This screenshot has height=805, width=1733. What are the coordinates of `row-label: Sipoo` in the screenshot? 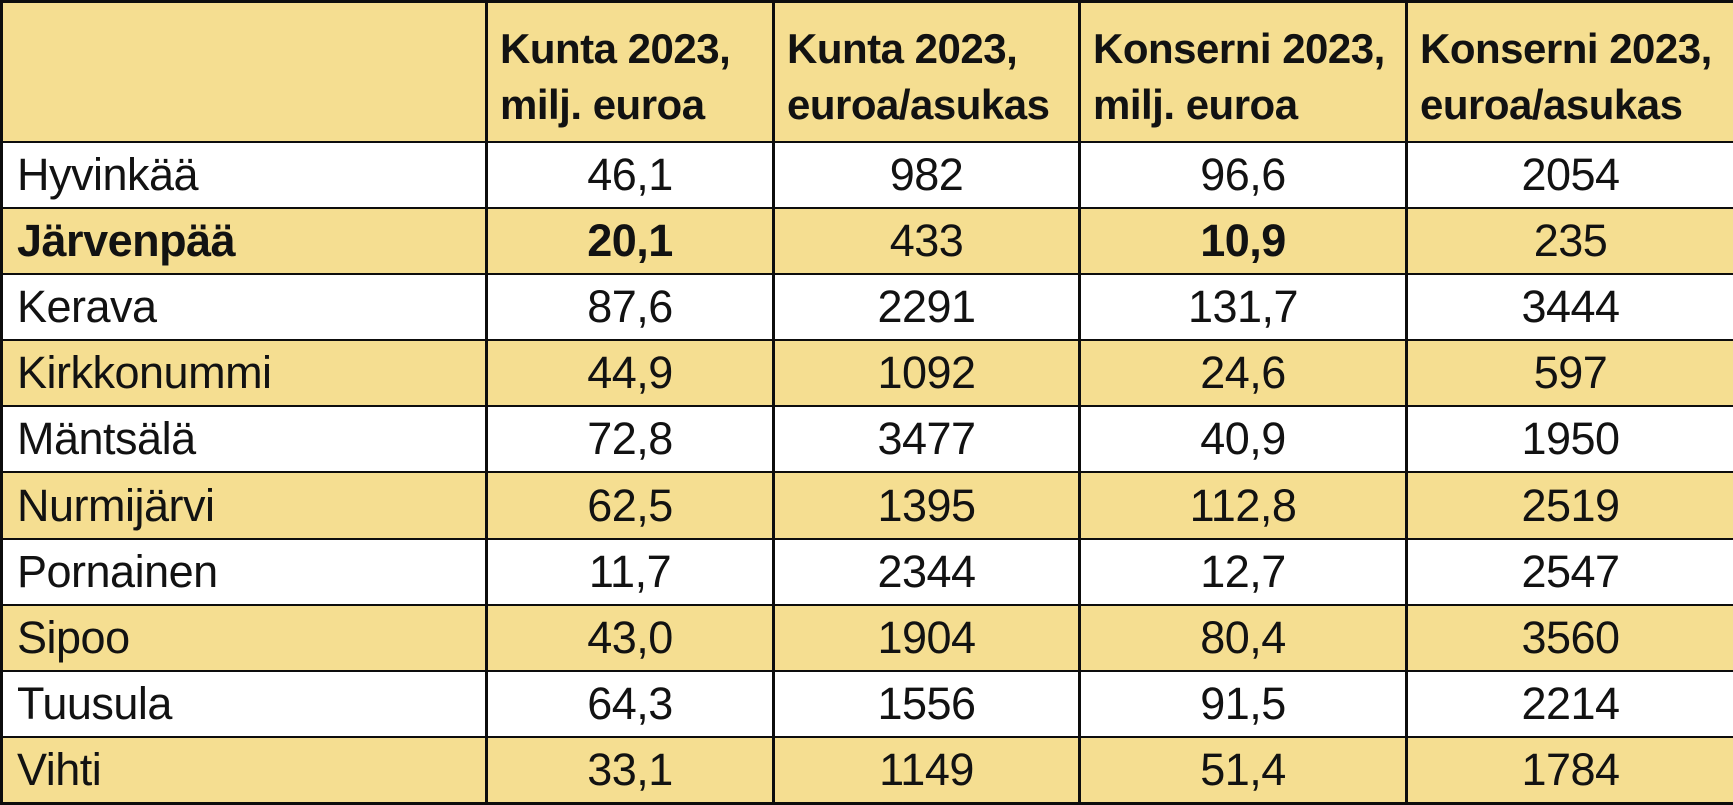 It's located at (244, 638).